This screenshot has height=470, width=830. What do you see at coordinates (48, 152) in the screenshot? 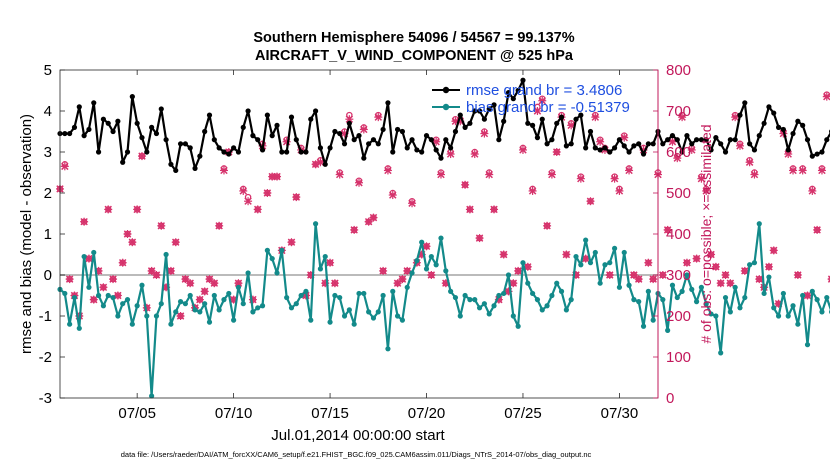
I see `left-y-tick-label: 3` at bounding box center [48, 152].